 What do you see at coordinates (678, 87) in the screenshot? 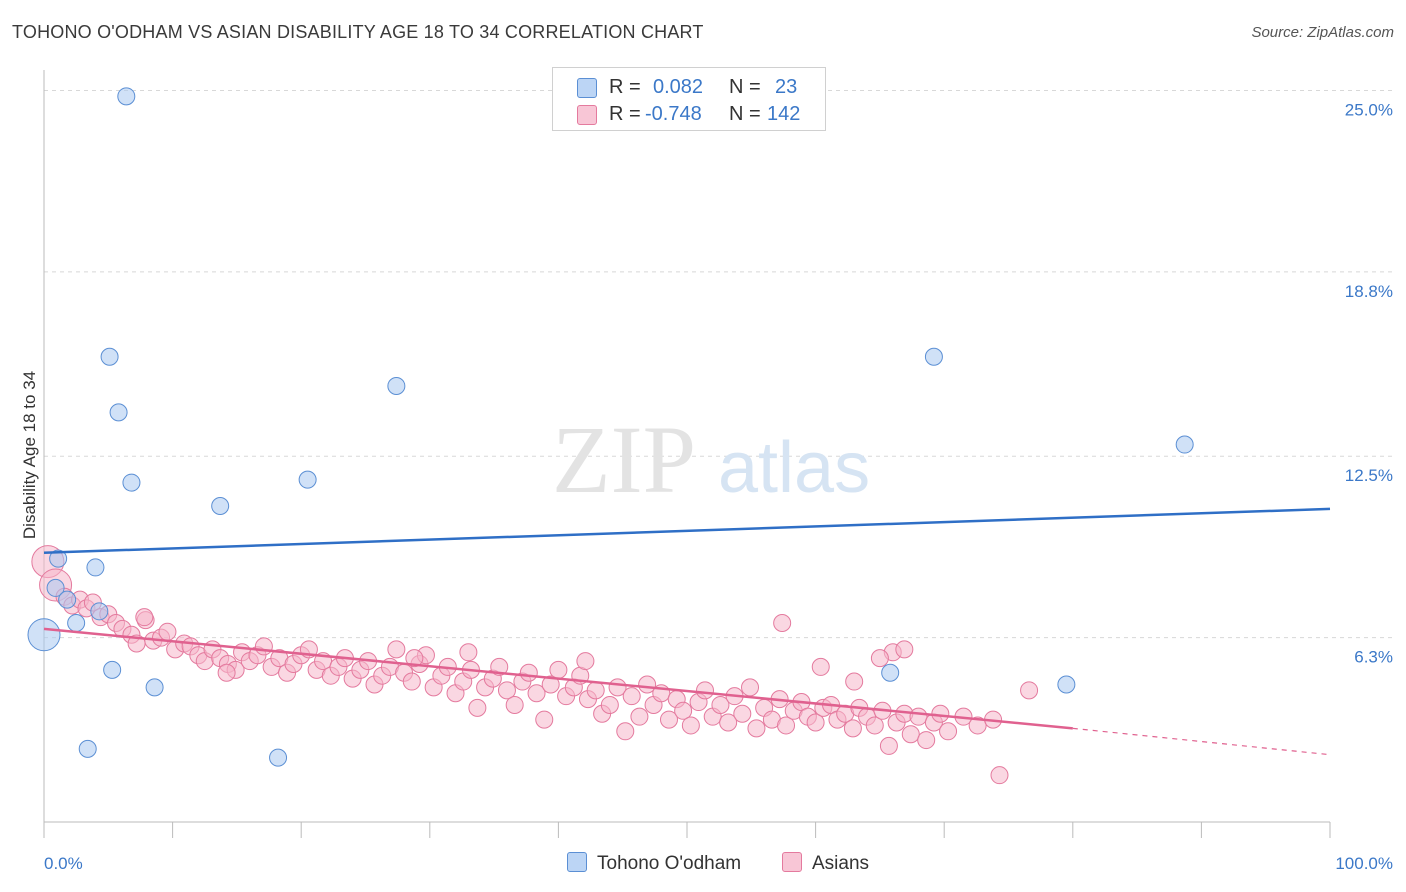
I see `legend-r-value: 0.082` at bounding box center [678, 87].